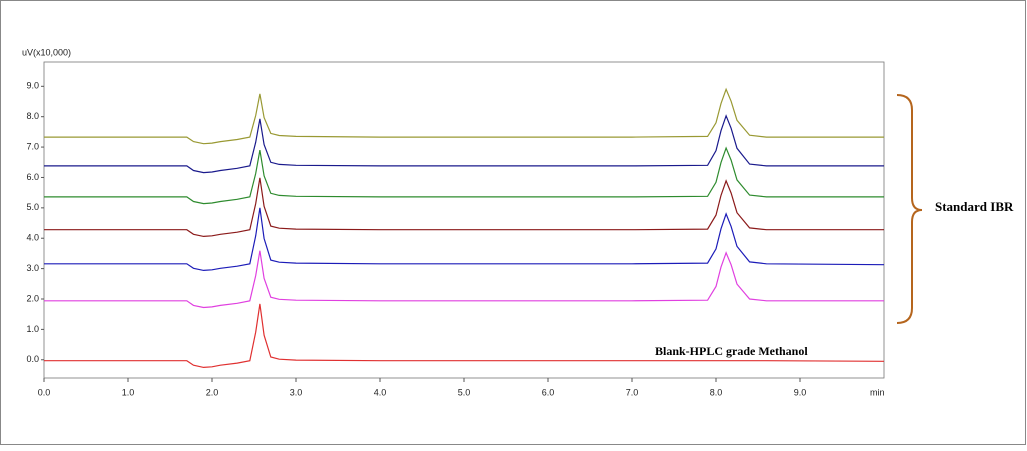  What do you see at coordinates (32, 177) in the screenshot?
I see `y-tick-label: 6.0` at bounding box center [32, 177].